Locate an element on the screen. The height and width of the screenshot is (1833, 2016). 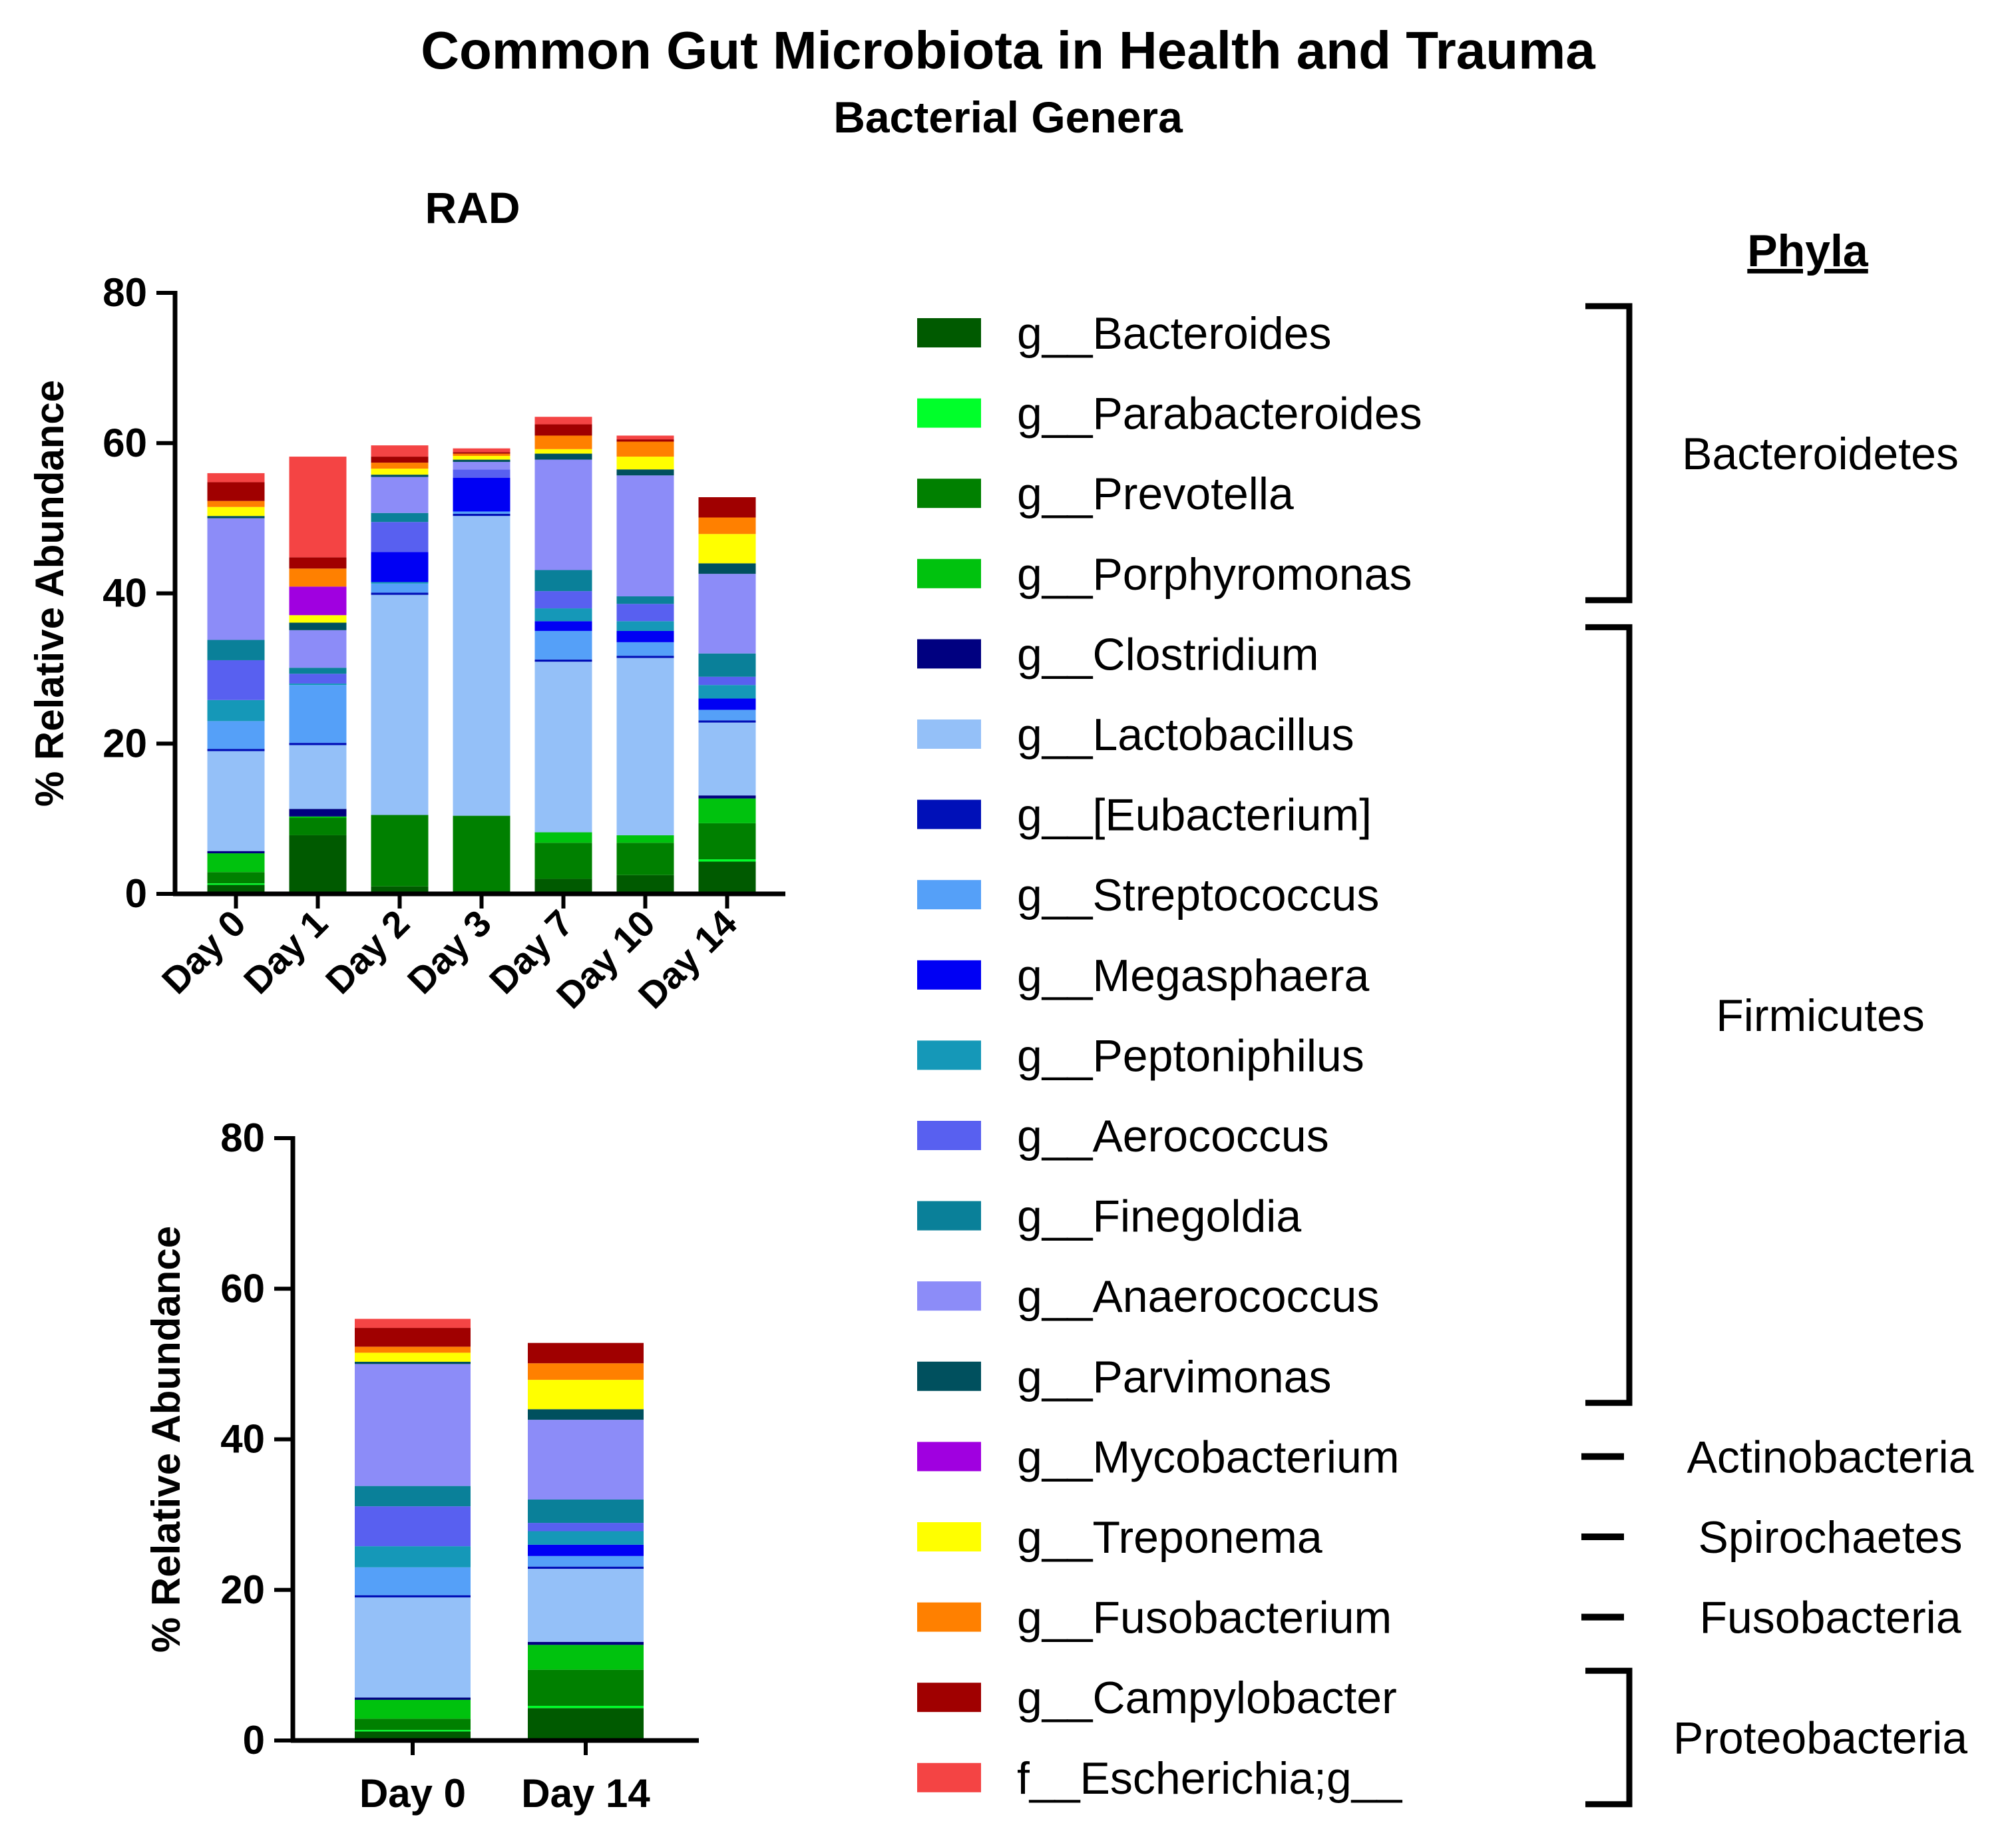
bar-segment-day-0-g-treponema is located at coordinates (236, 511).